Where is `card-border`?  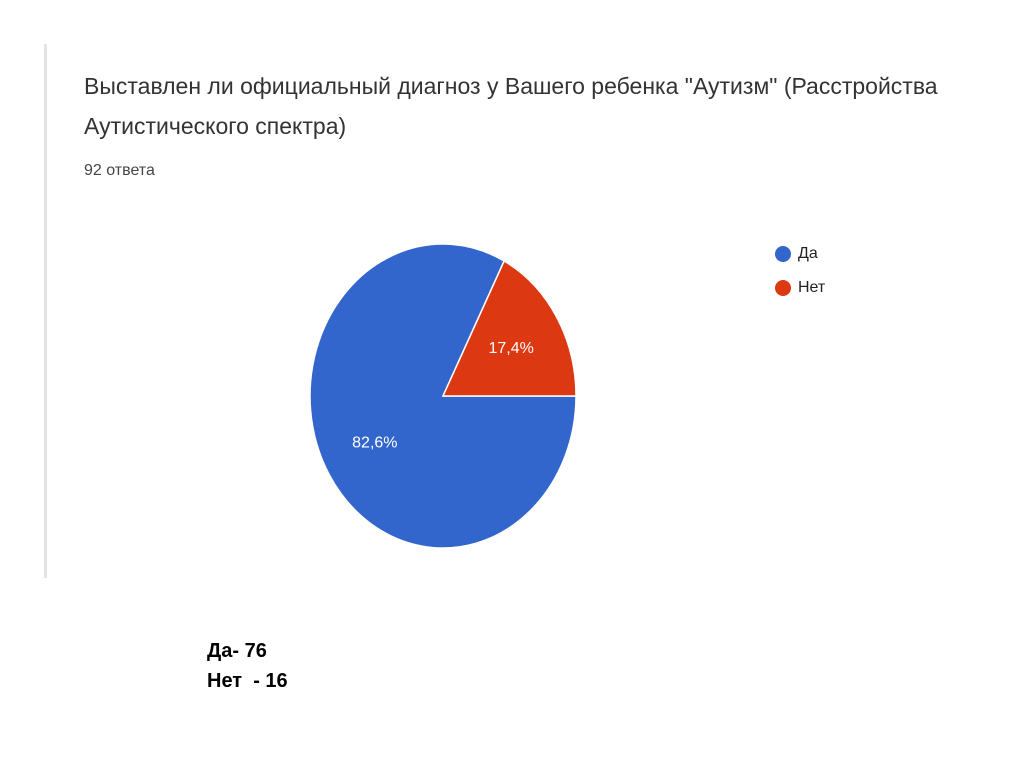 card-border is located at coordinates (45, 311).